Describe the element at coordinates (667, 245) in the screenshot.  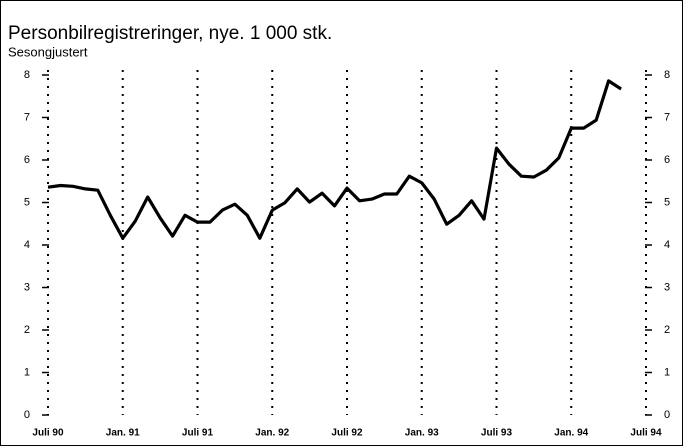
I see `y2-tick-label: 4` at that location.